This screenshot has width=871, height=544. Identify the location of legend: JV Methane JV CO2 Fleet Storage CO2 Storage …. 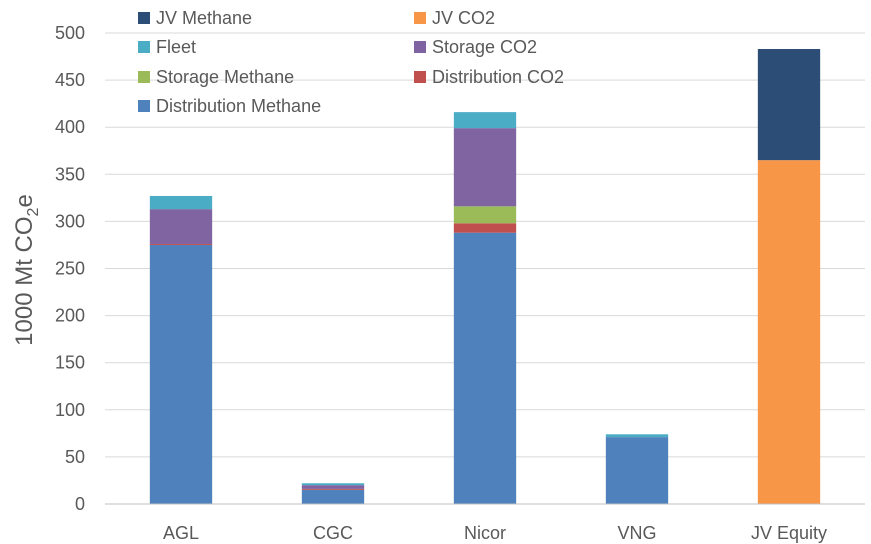
(351, 62).